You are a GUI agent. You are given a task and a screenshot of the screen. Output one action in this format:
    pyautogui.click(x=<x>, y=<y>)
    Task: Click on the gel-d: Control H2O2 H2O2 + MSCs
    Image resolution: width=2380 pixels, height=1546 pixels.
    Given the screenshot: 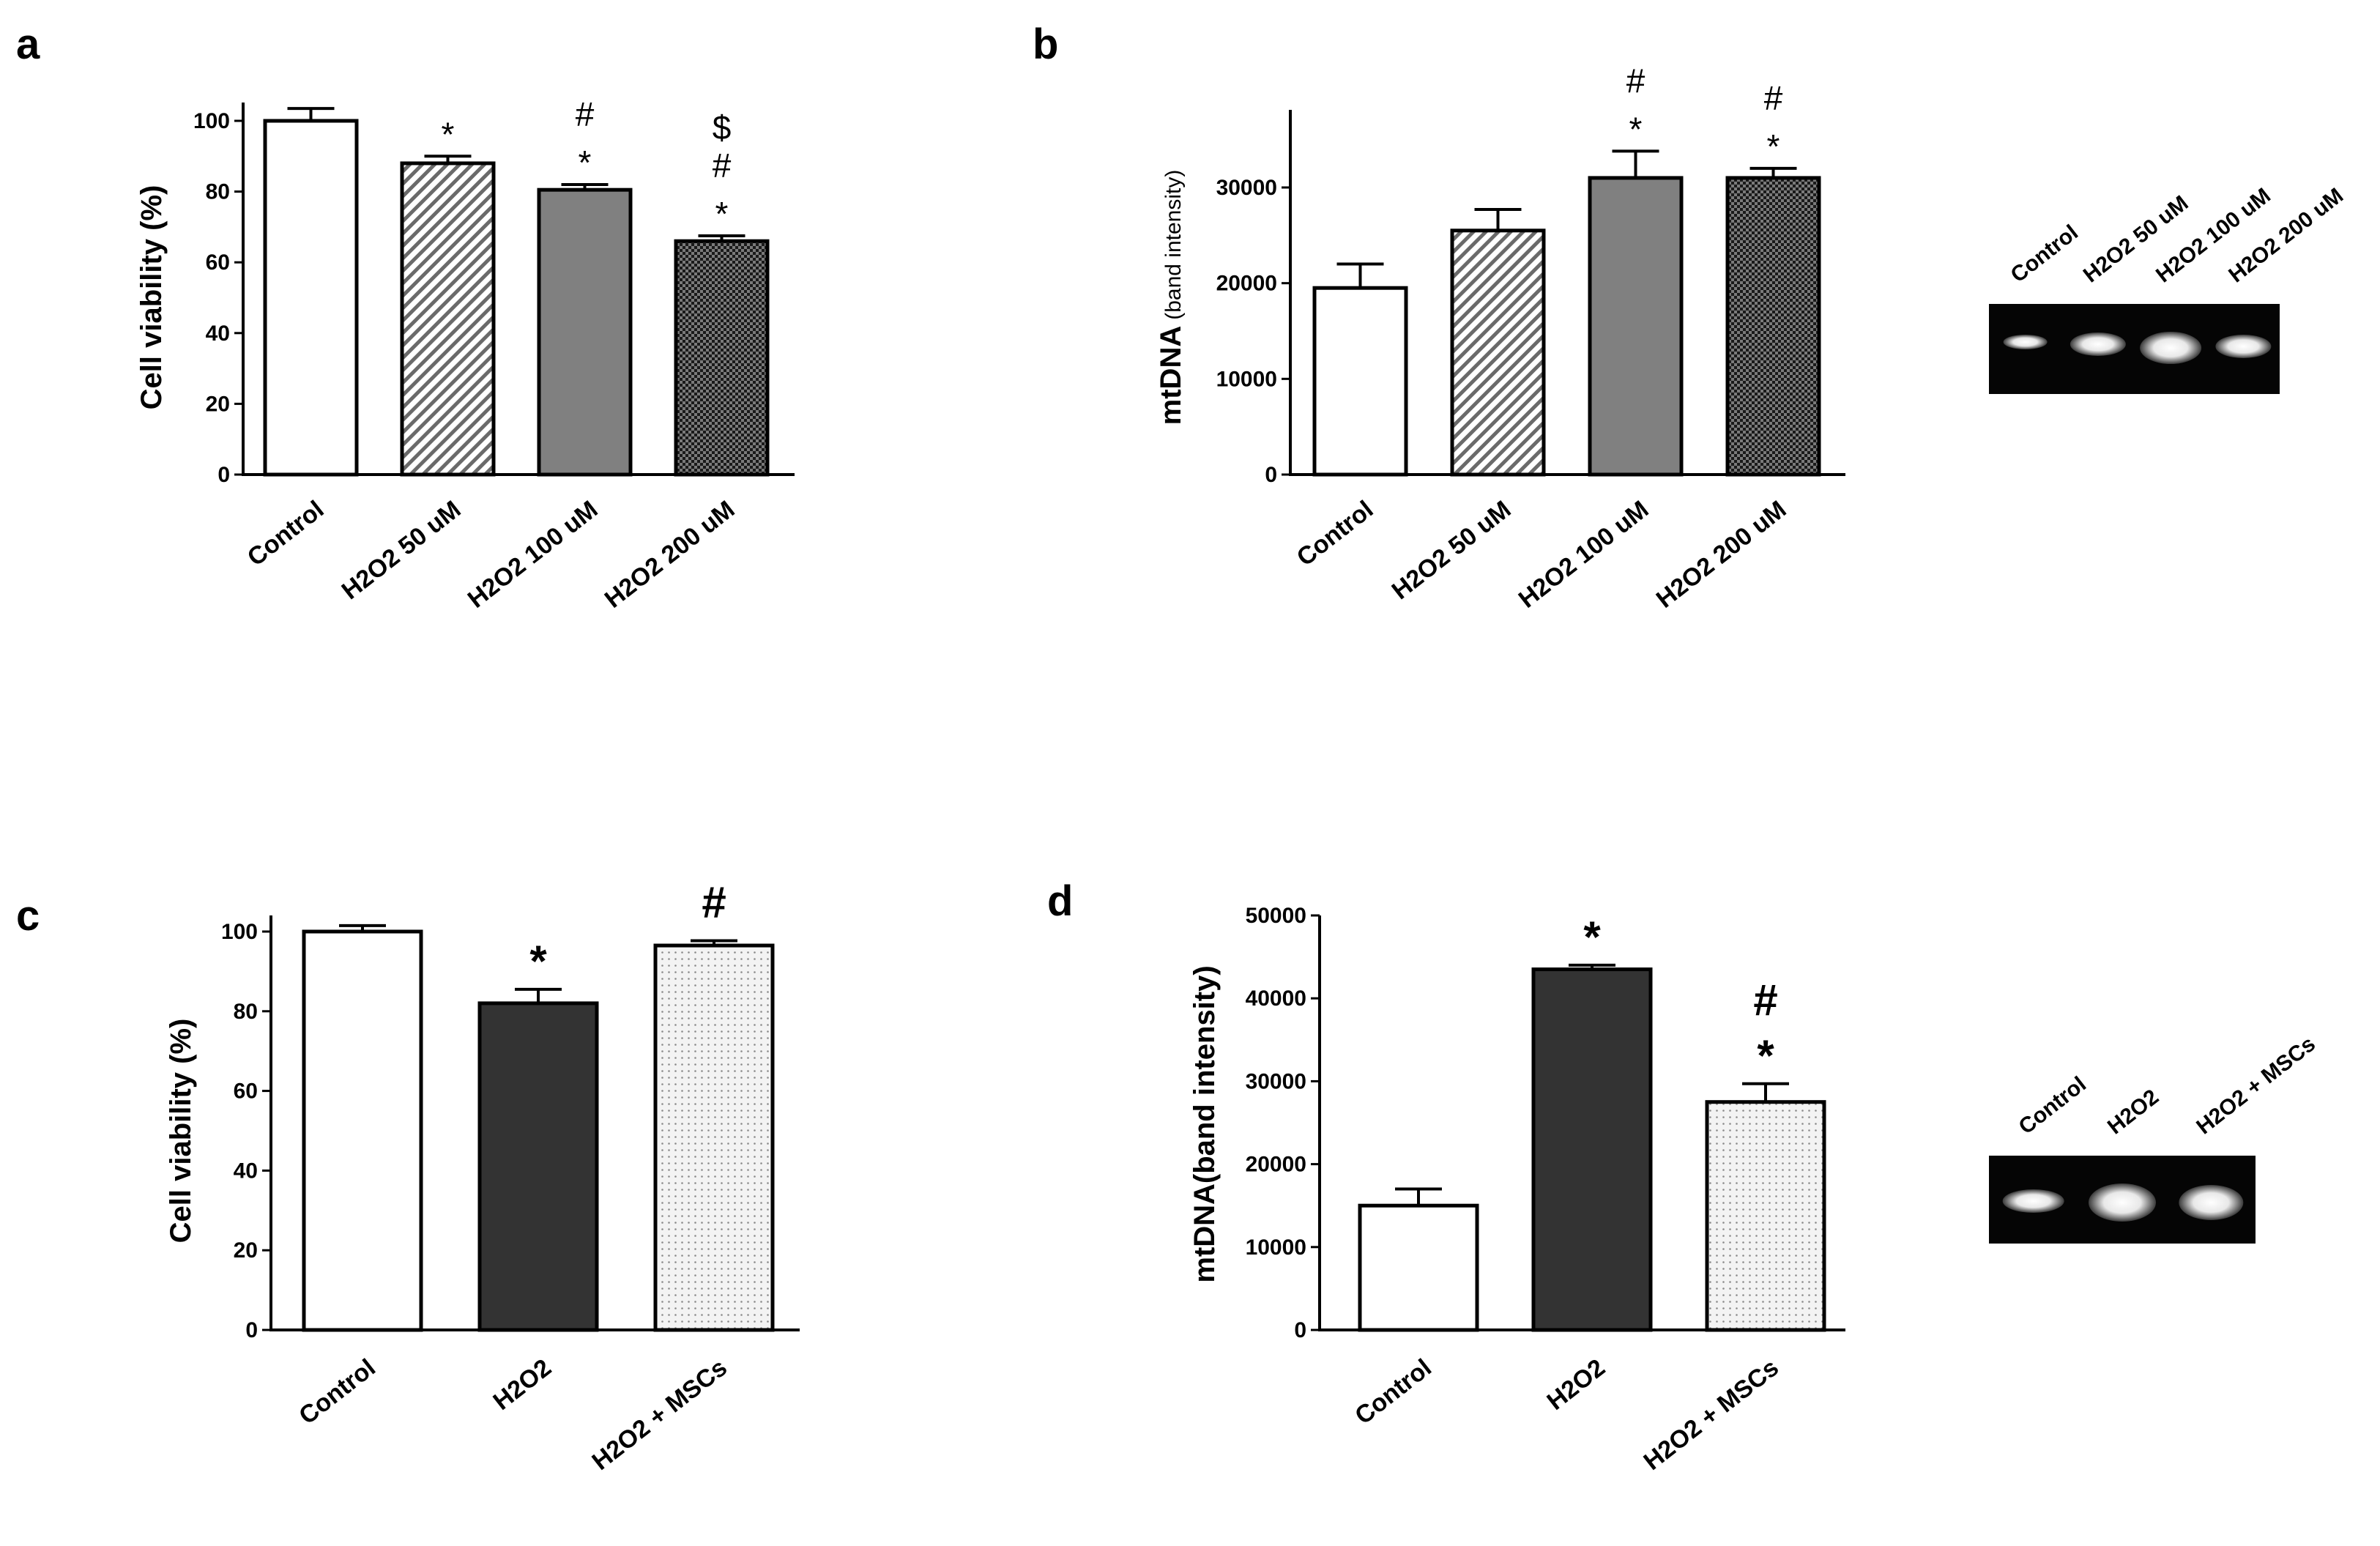 What is the action you would take?
    pyautogui.click(x=2154, y=1138)
    